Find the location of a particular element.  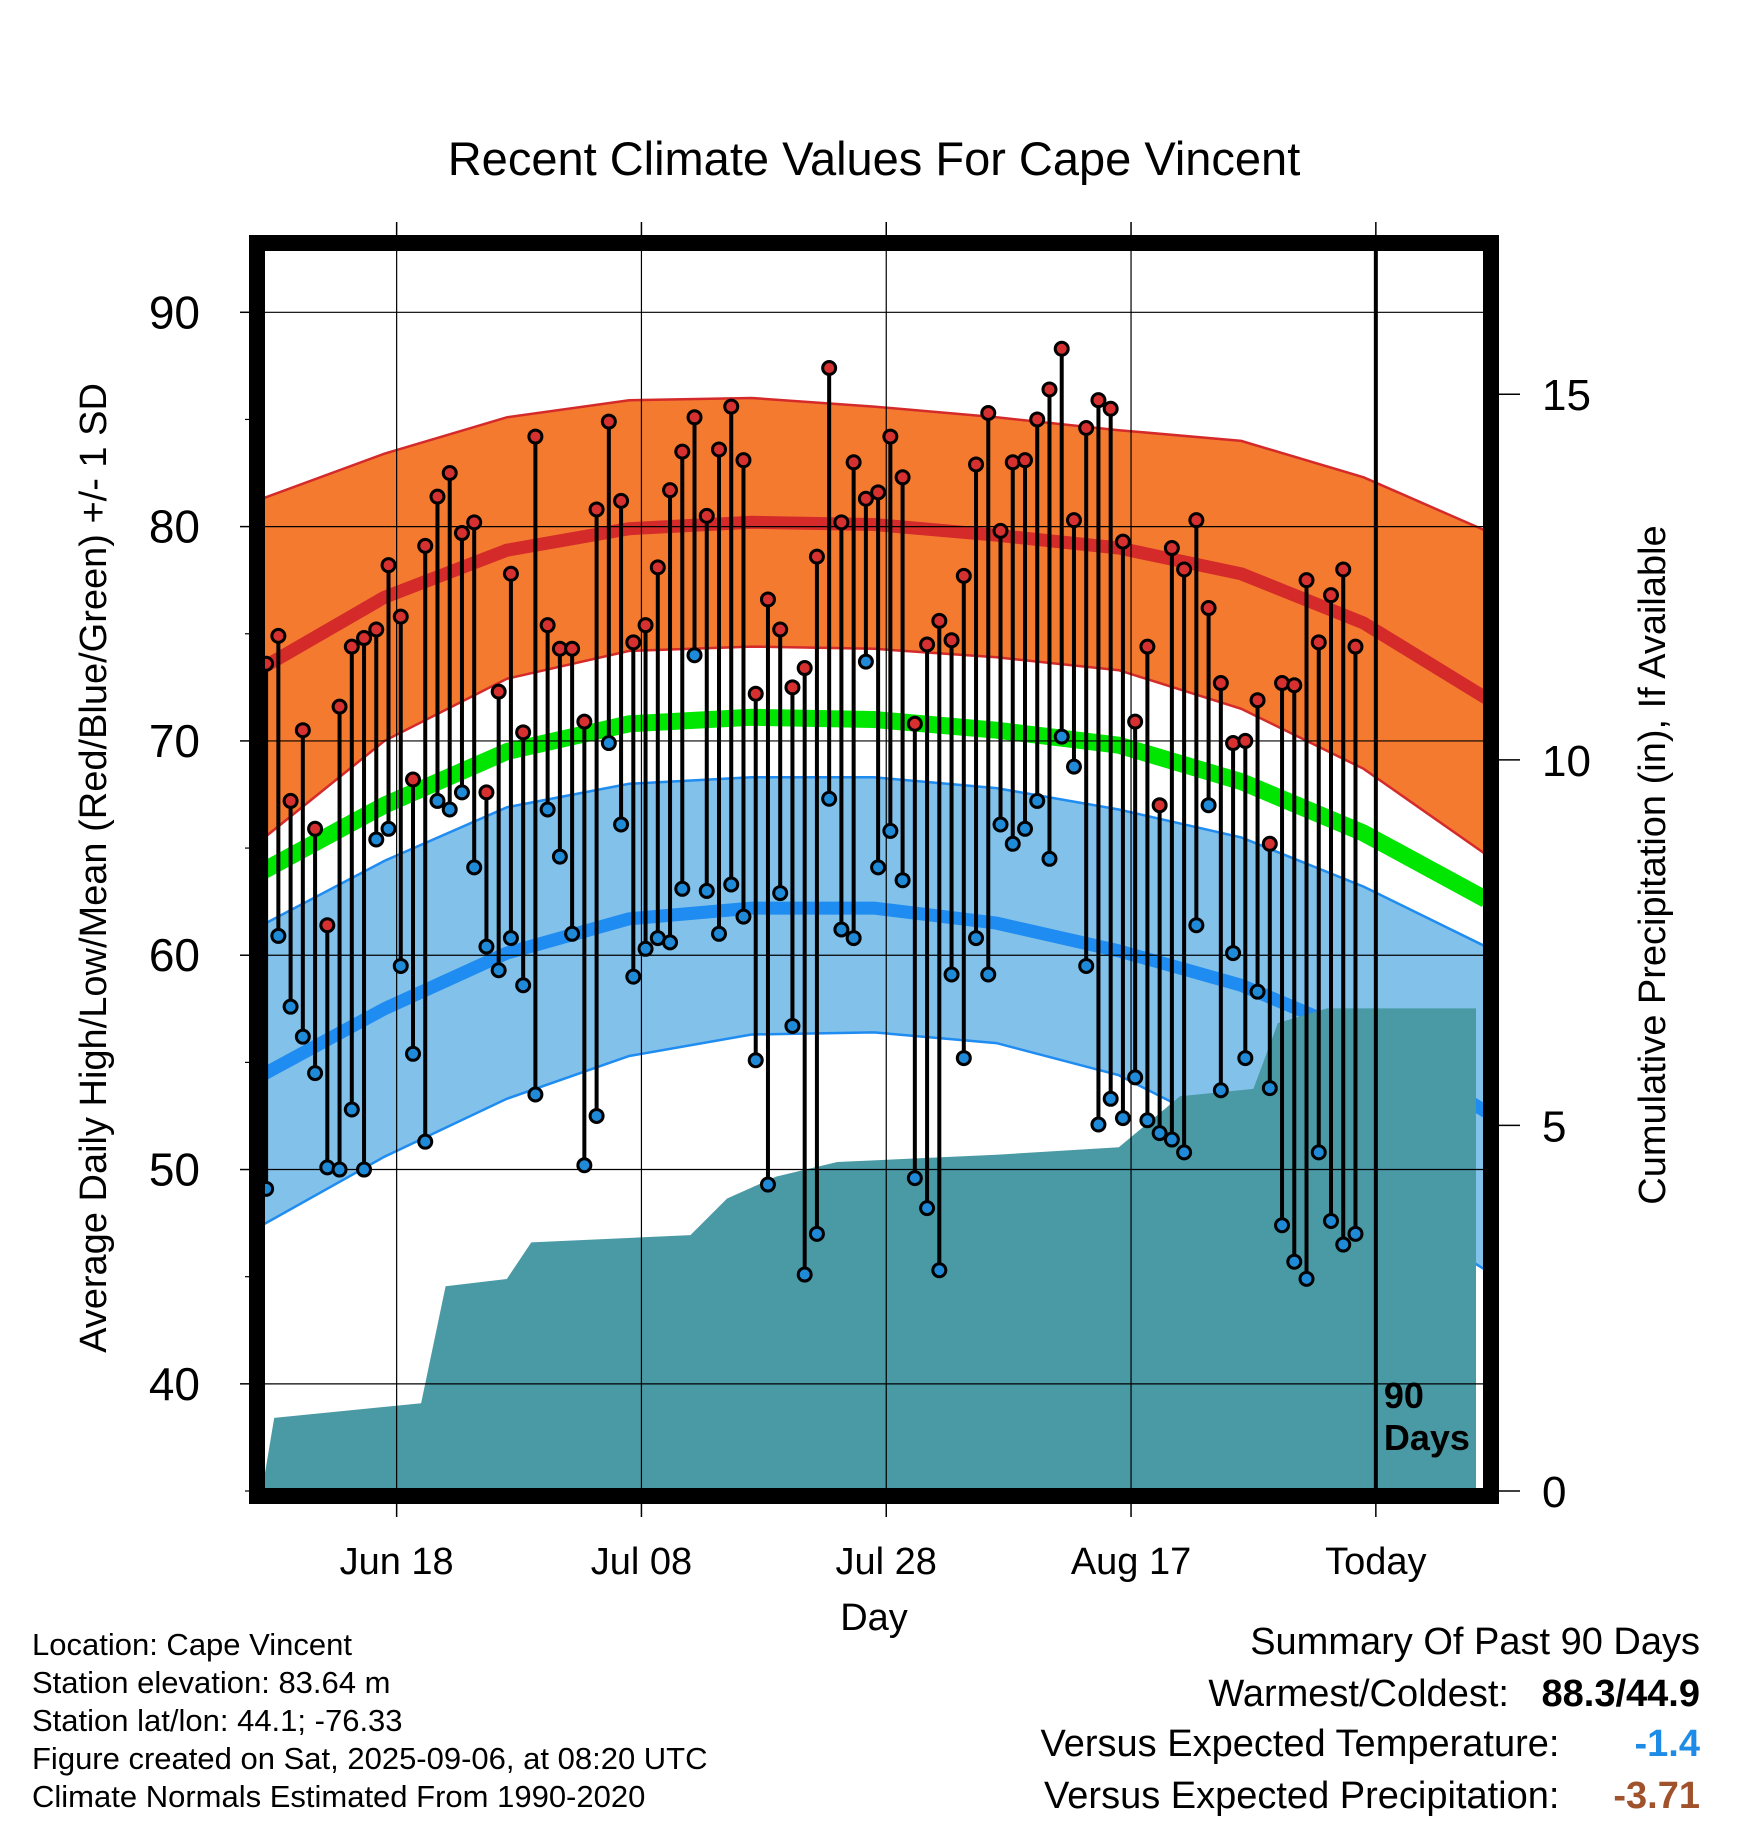

x-tick-label: Jun 18 is located at coordinates (397, 1562).